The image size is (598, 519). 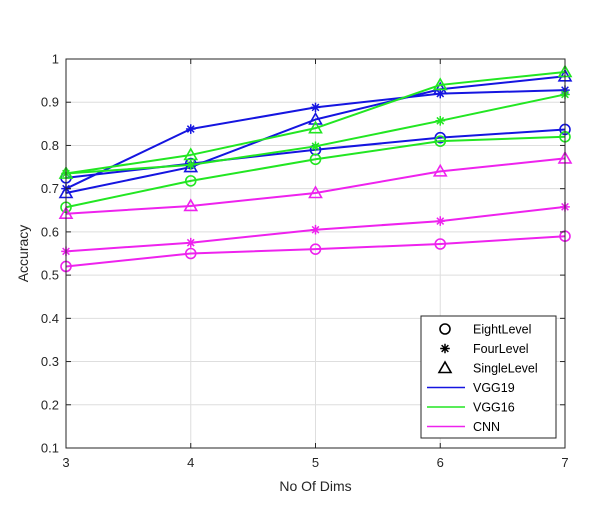 I want to click on series-line-cnn-eightlevel, so click(x=315, y=251).